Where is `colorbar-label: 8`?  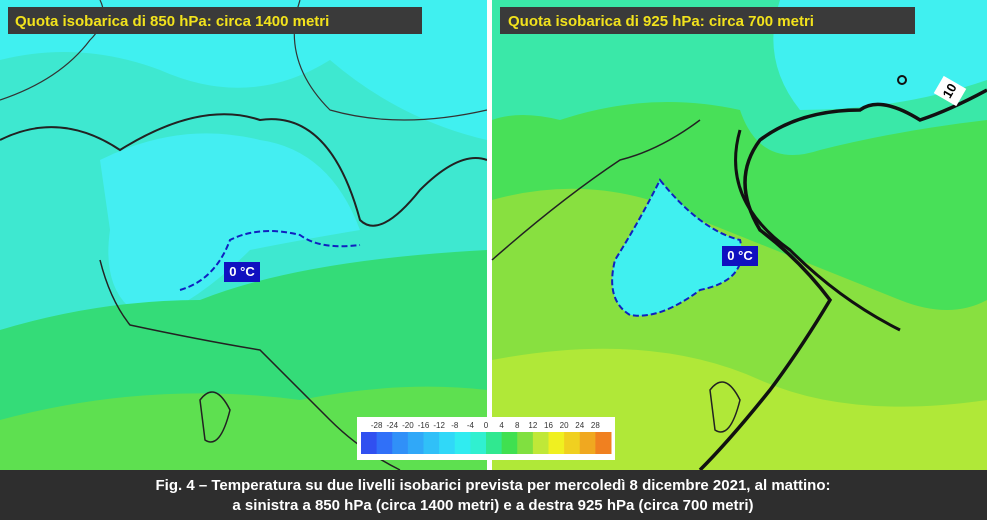 colorbar-label: 8 is located at coordinates (517, 425).